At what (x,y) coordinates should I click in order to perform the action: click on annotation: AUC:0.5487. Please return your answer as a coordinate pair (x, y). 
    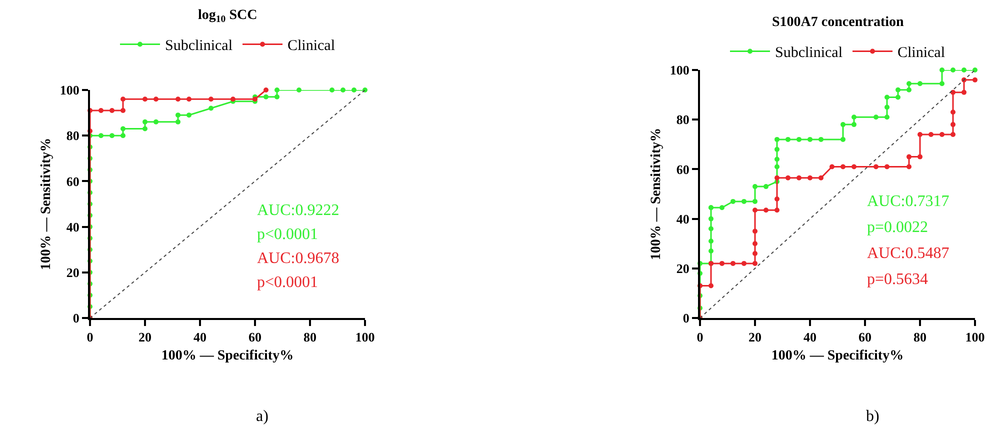
    Looking at the image, I should click on (908, 253).